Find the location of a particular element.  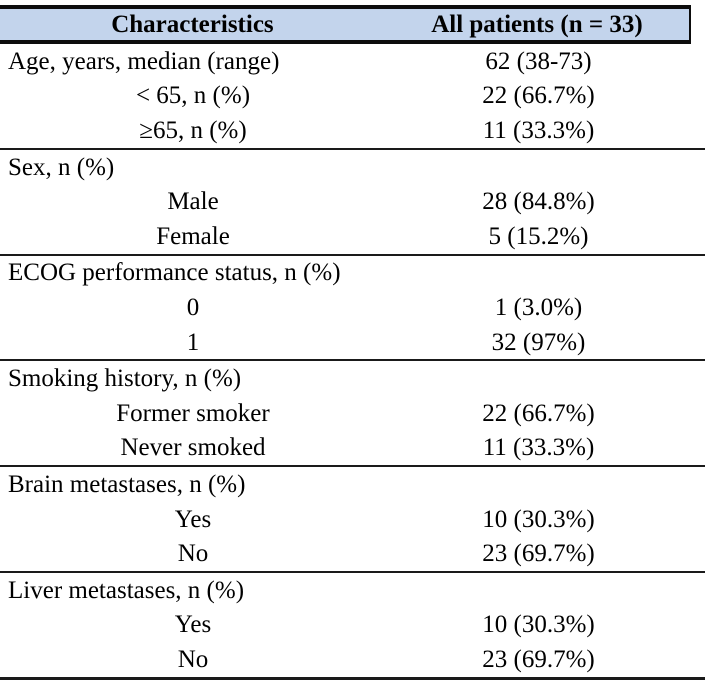

table-row: < 65, n (%) 22 (66.7%) is located at coordinates (352, 96).